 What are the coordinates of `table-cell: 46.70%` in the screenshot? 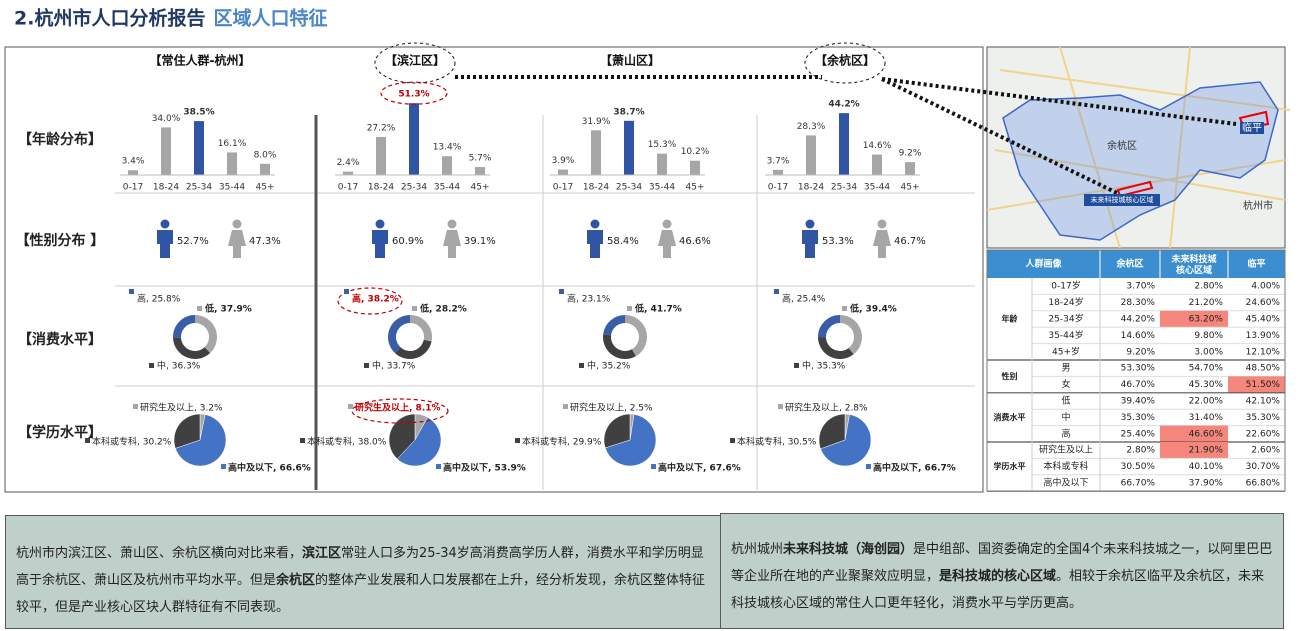 It's located at (1138, 385).